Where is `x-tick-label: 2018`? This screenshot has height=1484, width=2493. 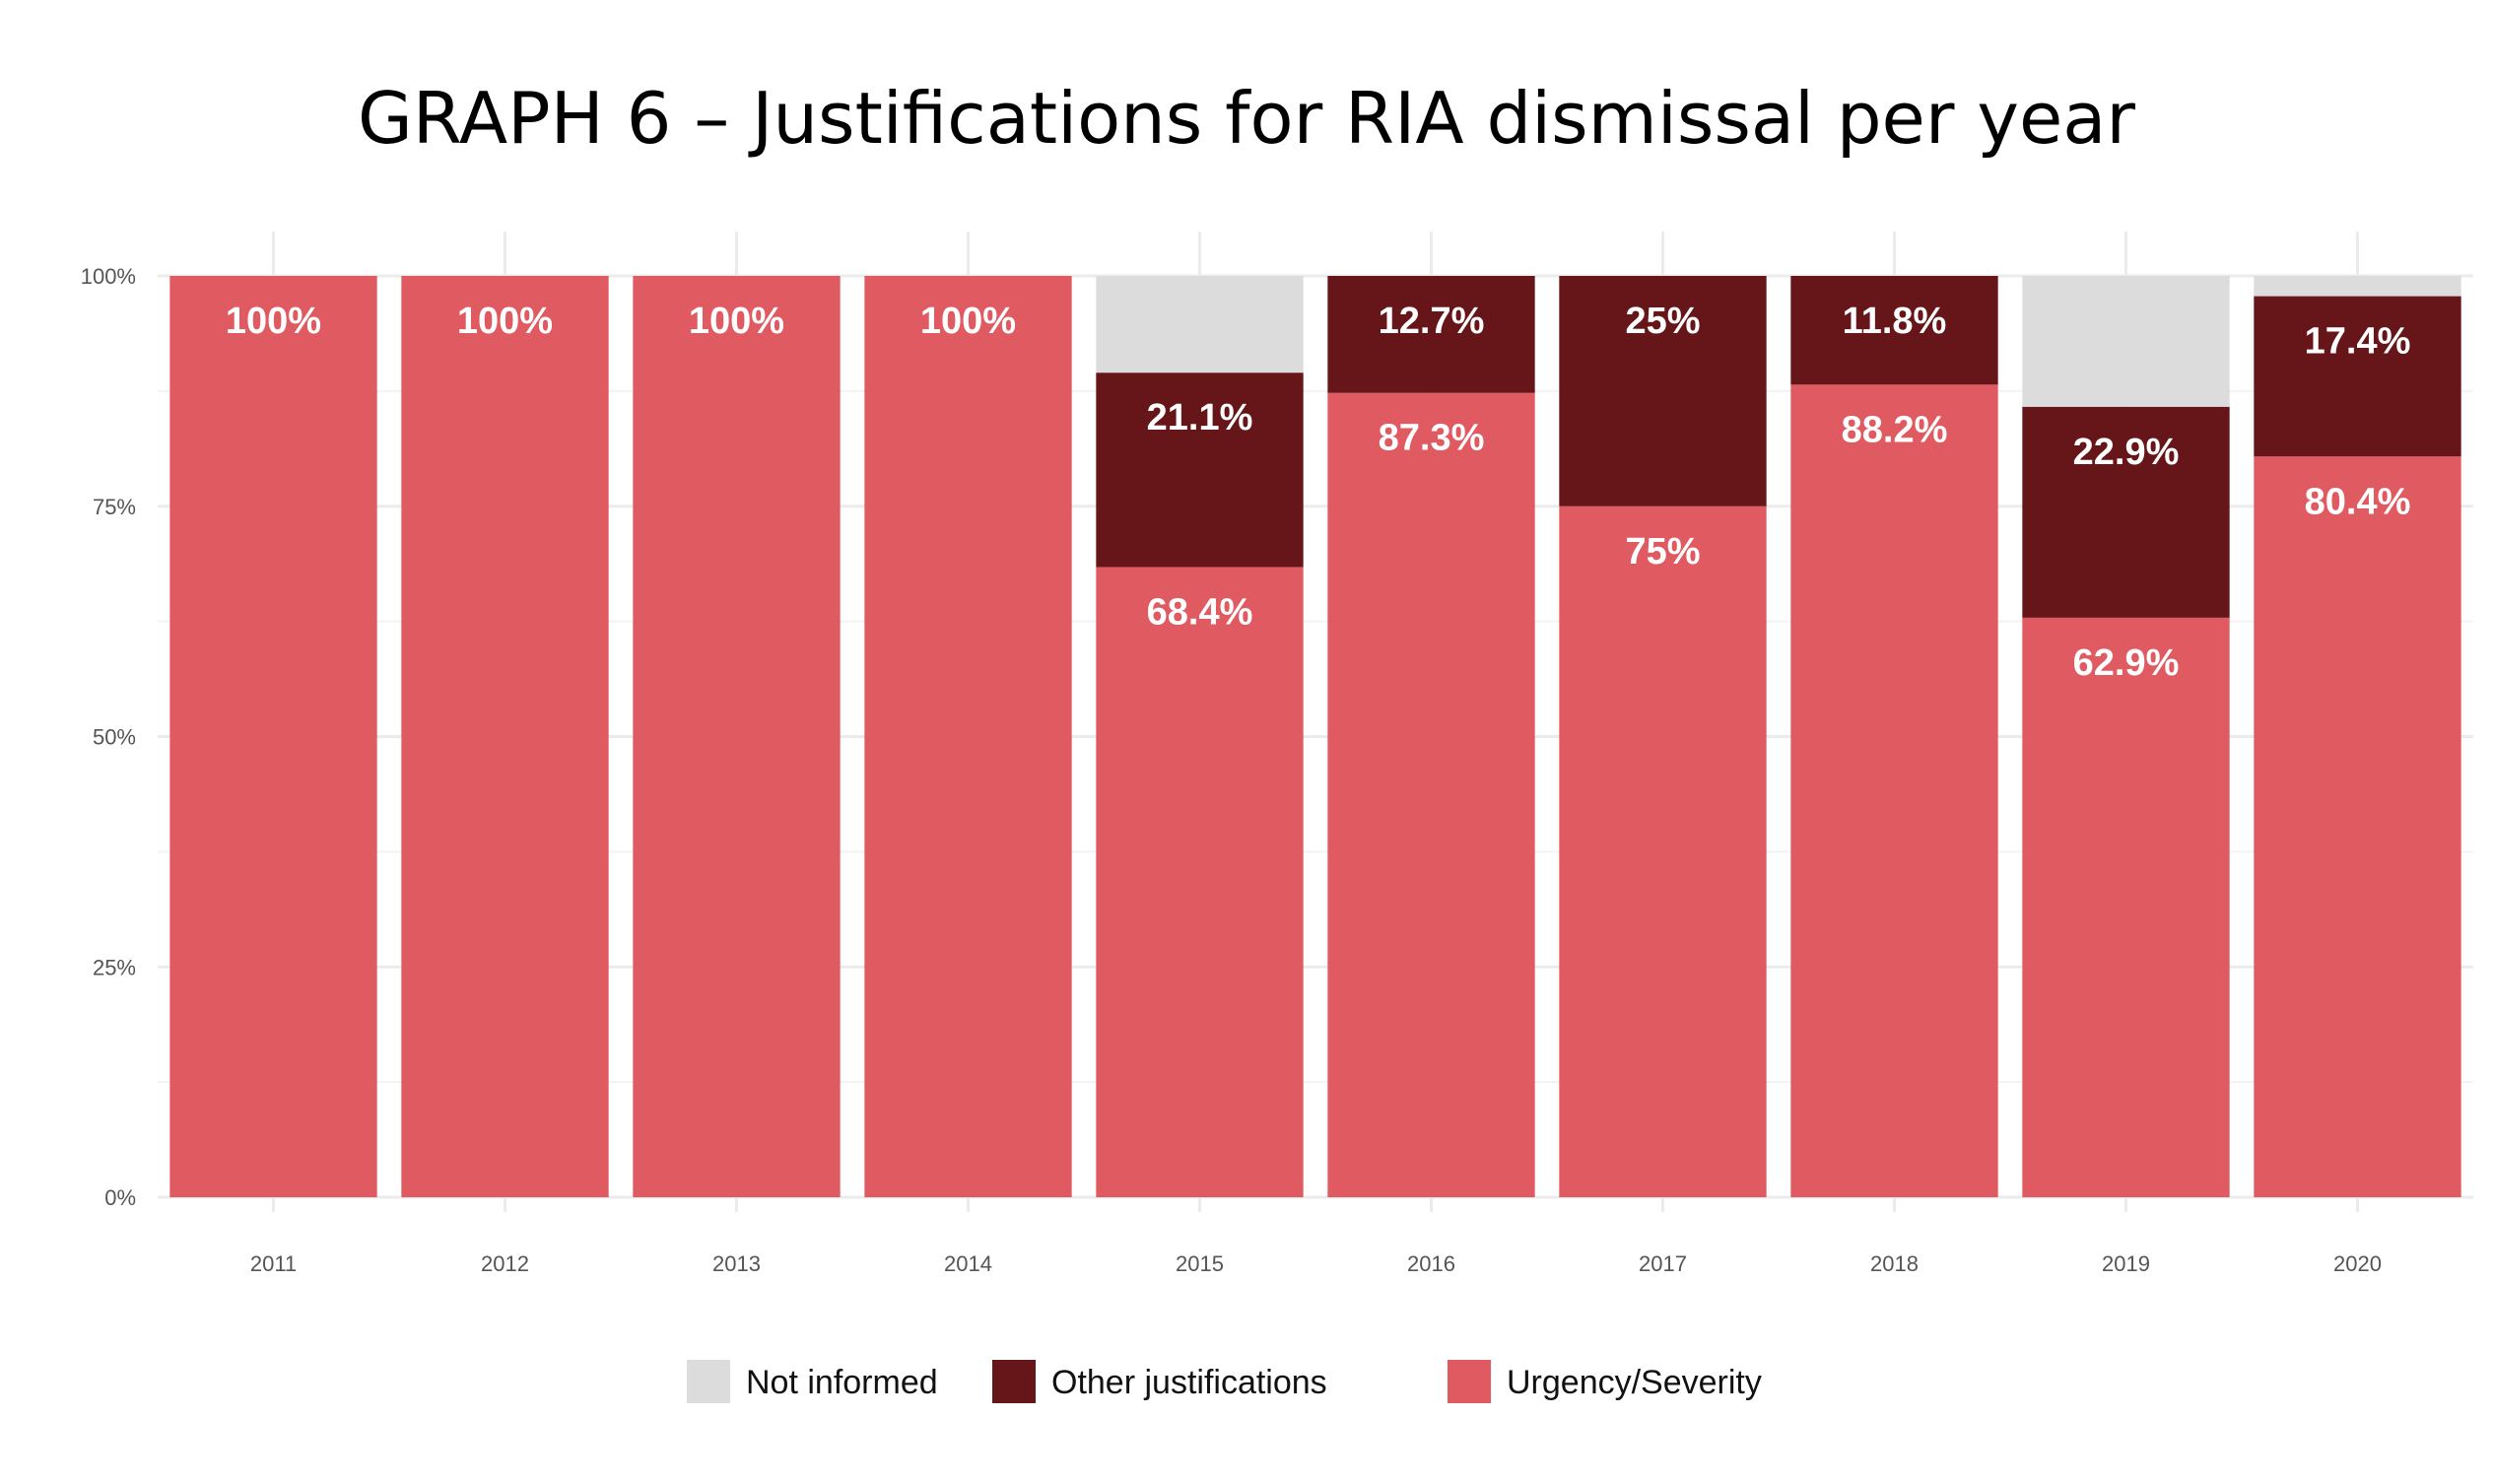
x-tick-label: 2018 is located at coordinates (1895, 1263).